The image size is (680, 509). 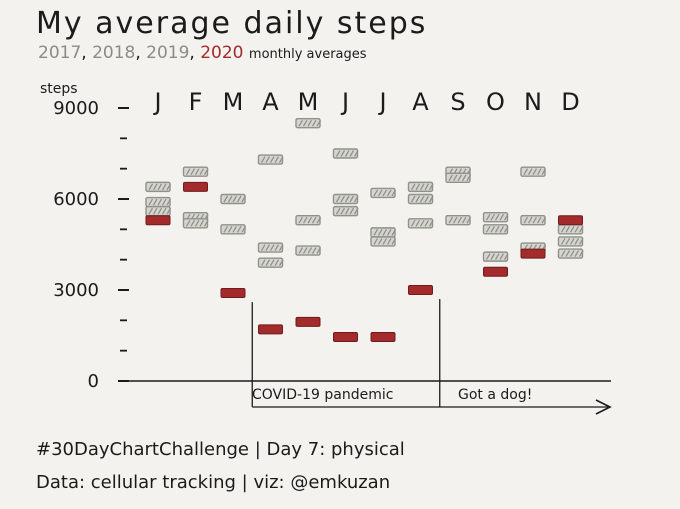 What do you see at coordinates (196, 102) in the screenshot?
I see `month-label: F` at bounding box center [196, 102].